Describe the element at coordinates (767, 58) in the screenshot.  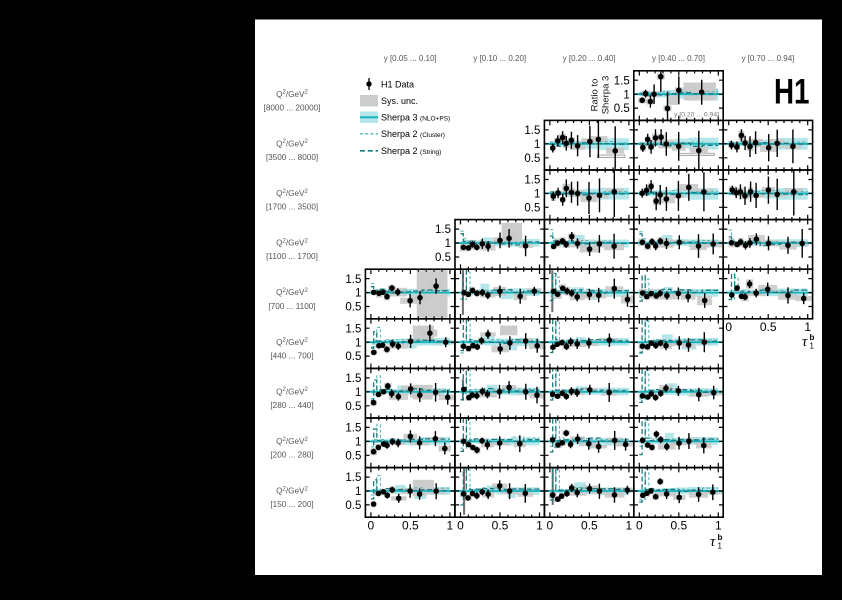
I see `svg-text: y [0.70 ... 0.94]` at that location.